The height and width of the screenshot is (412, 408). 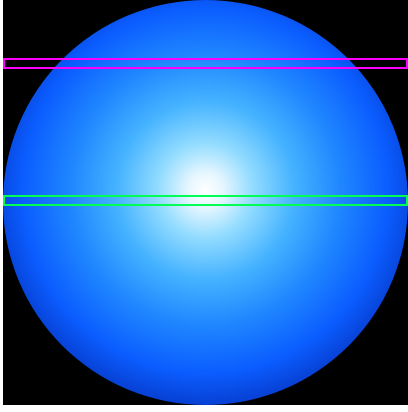 I want to click on green-selection-band, so click(x=205, y=200).